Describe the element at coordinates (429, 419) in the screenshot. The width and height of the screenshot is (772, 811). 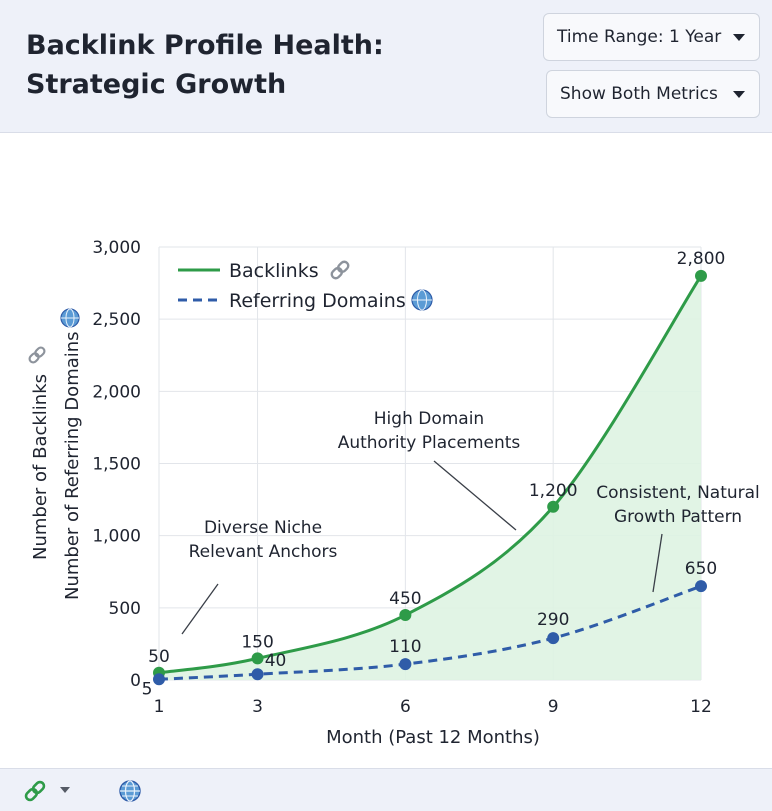
I see `annotation-line: High Domain` at that location.